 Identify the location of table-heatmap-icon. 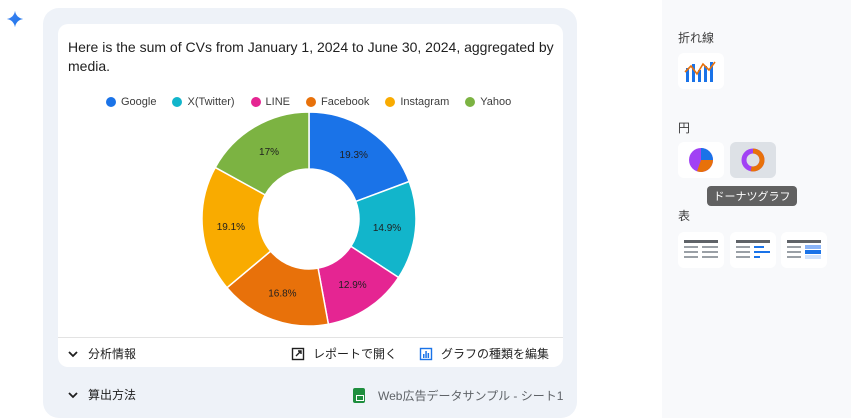
(804, 249).